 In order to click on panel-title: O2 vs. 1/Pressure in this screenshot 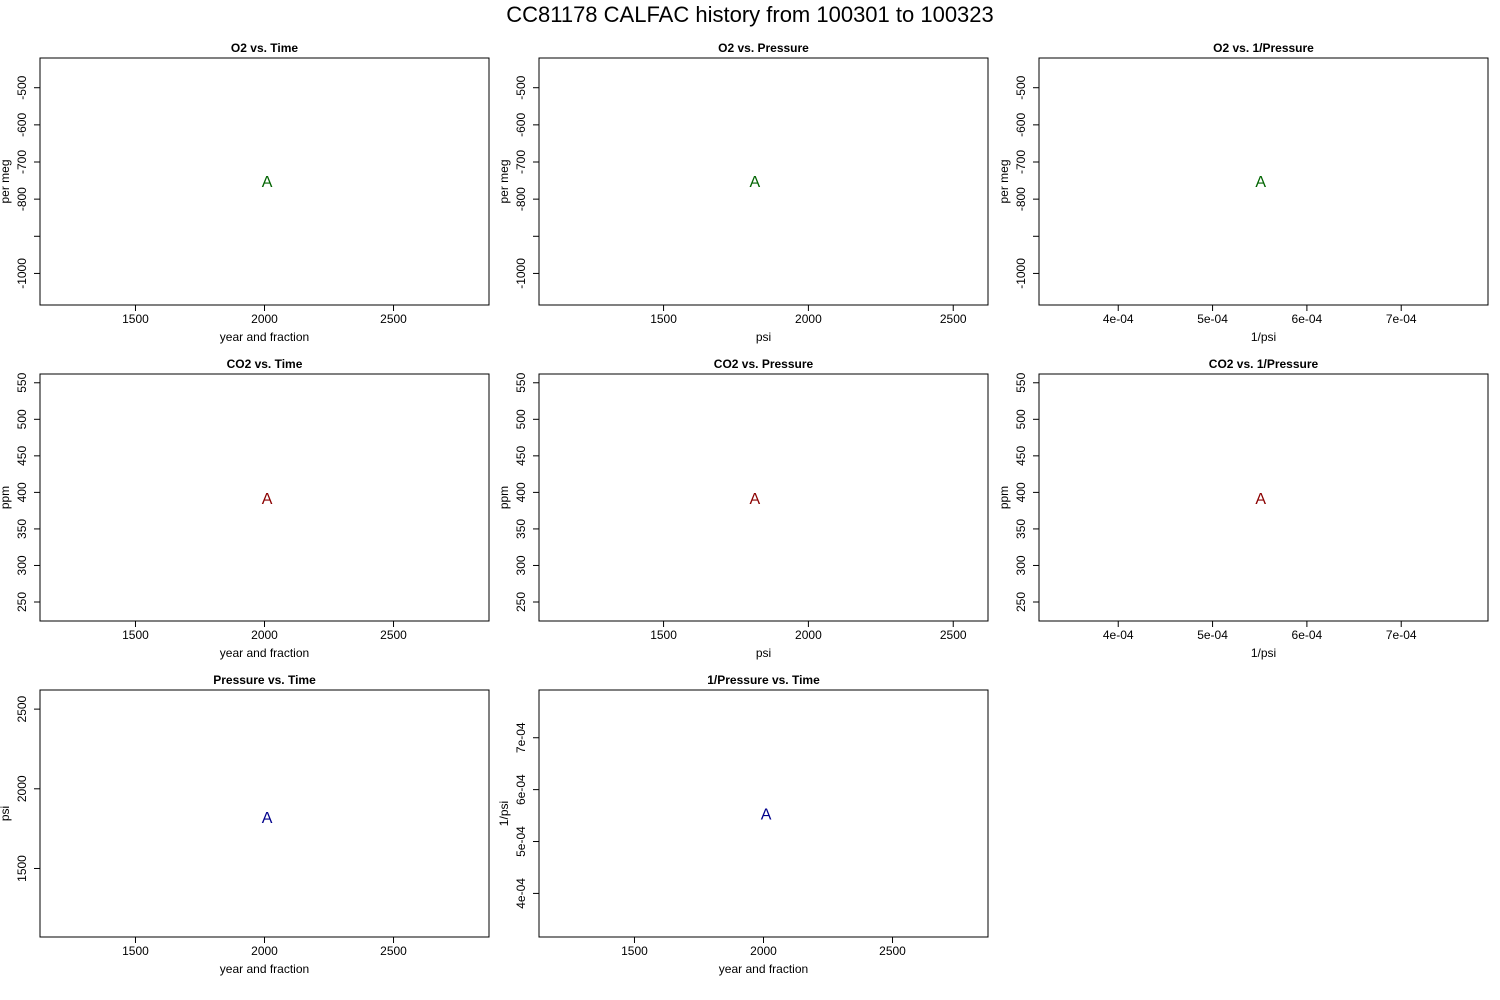, I will do `click(1263, 48)`.